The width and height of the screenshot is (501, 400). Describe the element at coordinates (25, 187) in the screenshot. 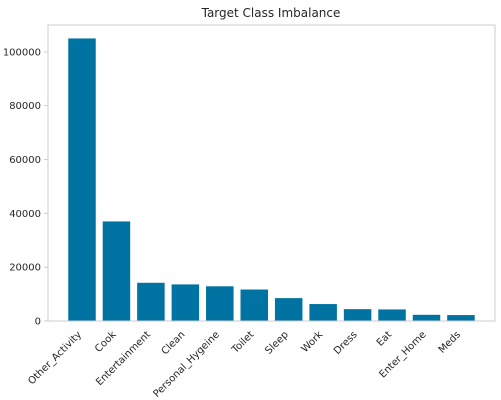

I see `y-axis-ticks: 0 20000 40000 60000 80000 100000` at that location.